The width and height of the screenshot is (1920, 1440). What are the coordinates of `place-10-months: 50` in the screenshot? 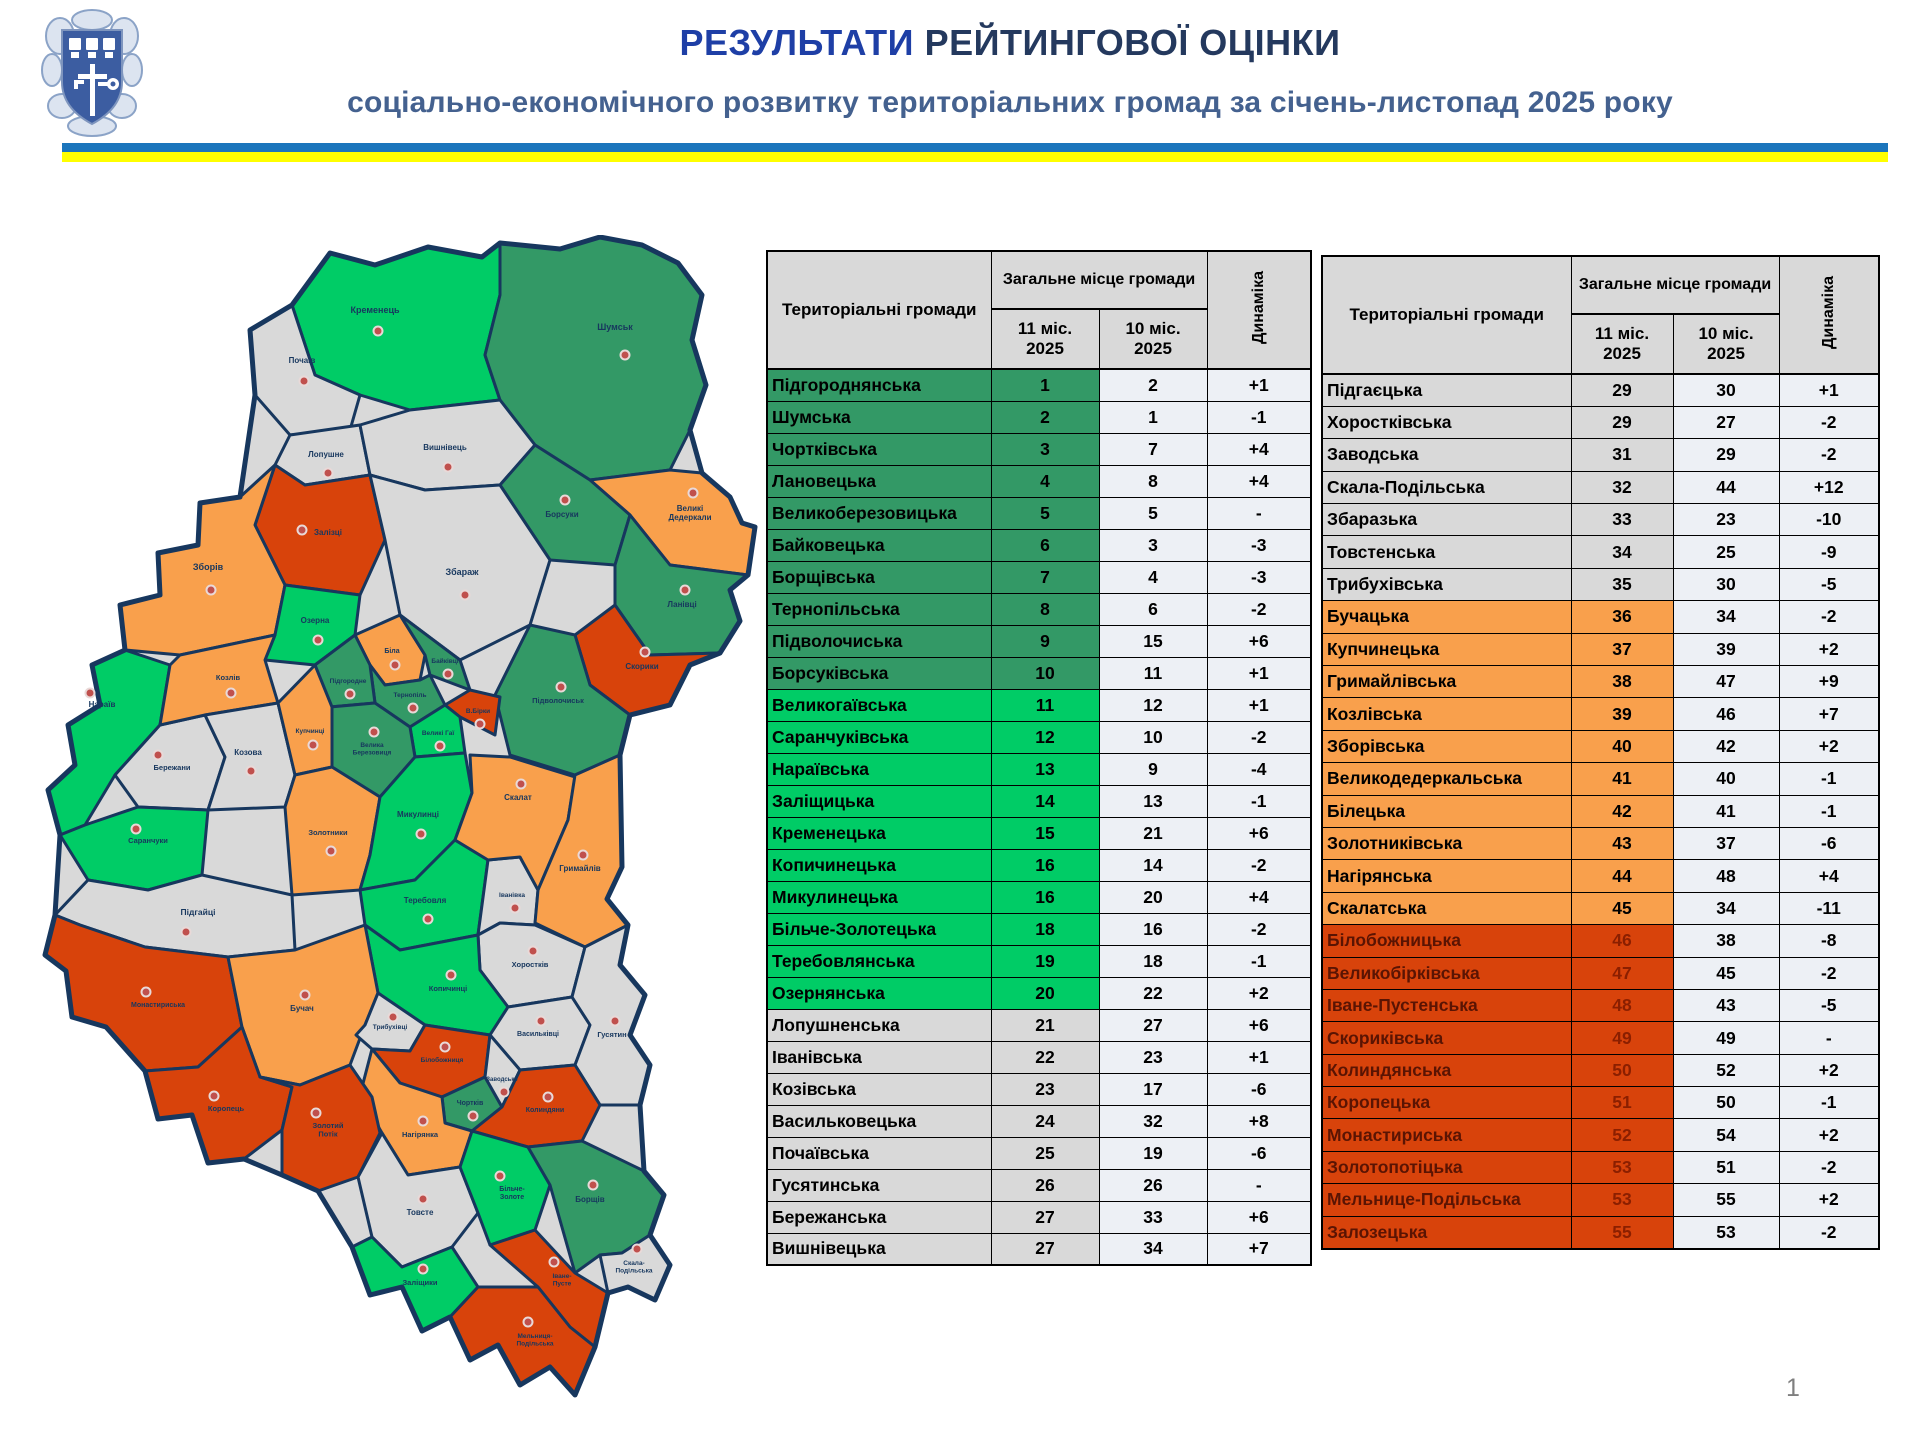 It's located at (1726, 1103).